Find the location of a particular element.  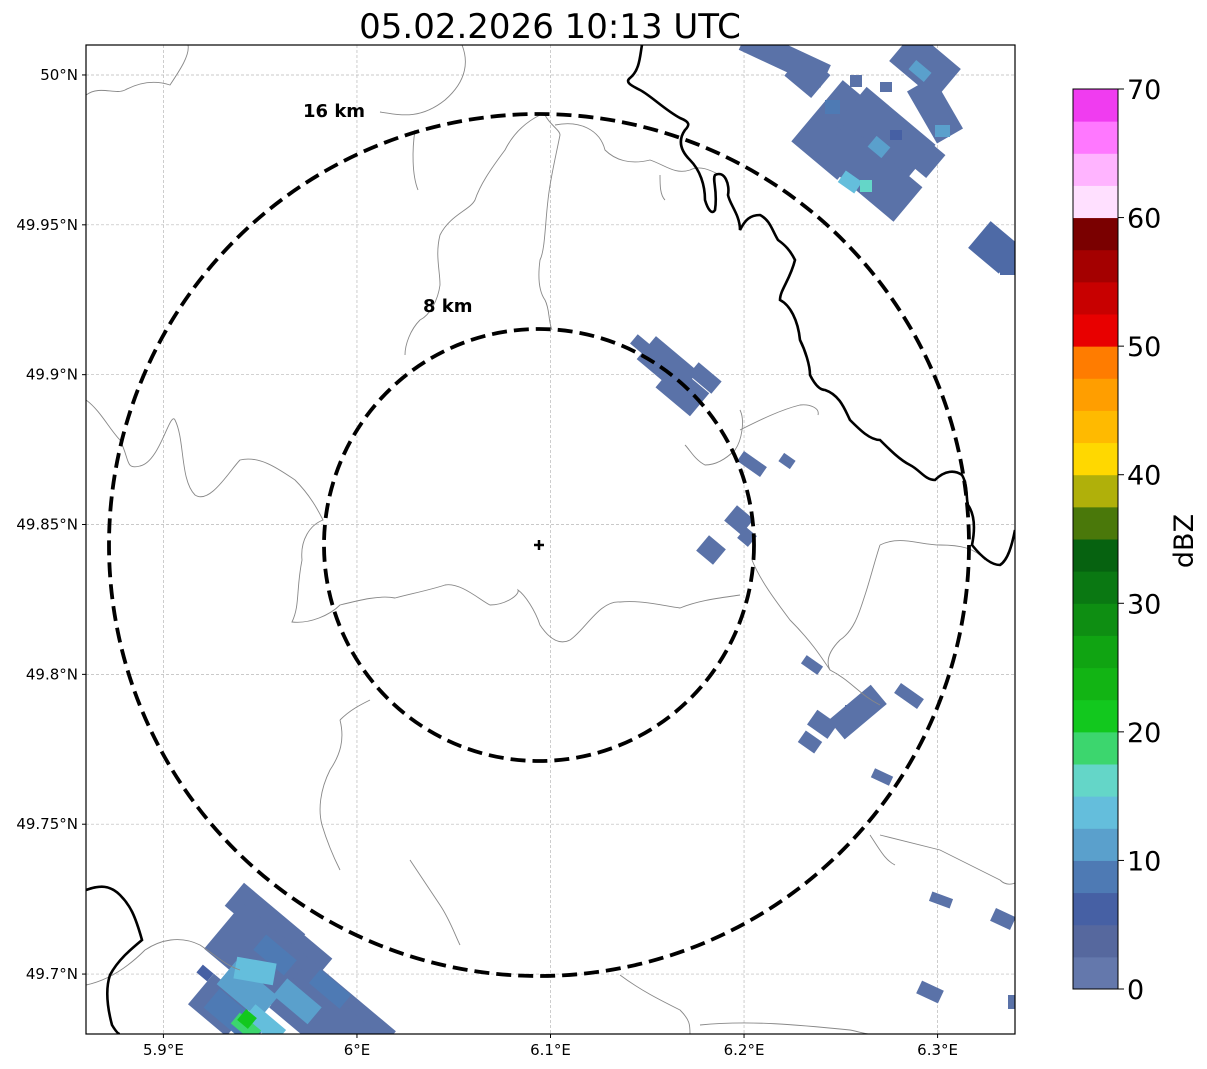

echo-cluster-northeast-core is located at coordinates (887, 126).